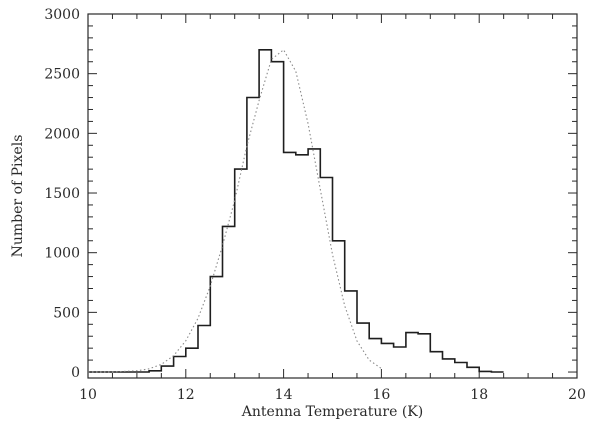 The height and width of the screenshot is (424, 593). What do you see at coordinates (479, 395) in the screenshot?
I see `x-tick-label: 18` at bounding box center [479, 395].